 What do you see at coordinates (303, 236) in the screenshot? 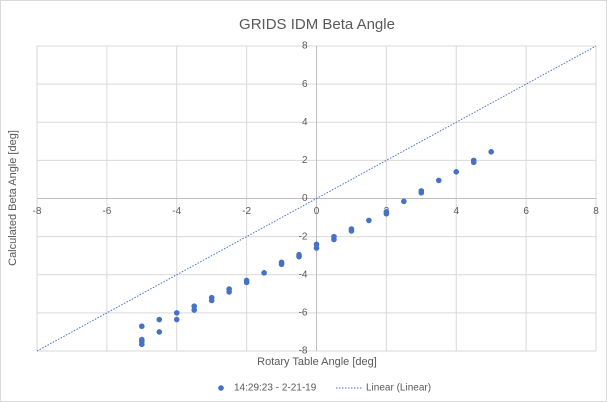
I see `y-tick-label: -2` at bounding box center [303, 236].